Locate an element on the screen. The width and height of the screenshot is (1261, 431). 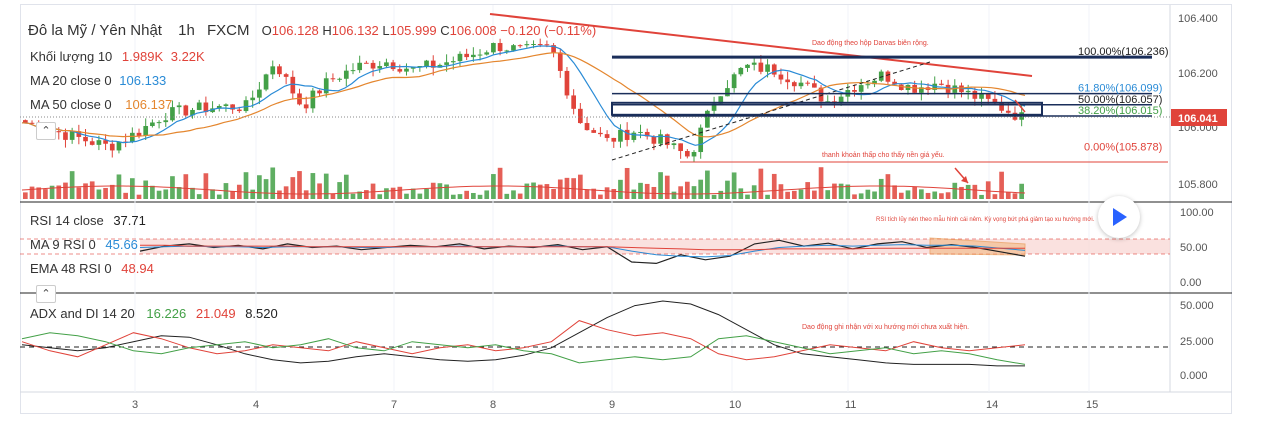
ema48-rsi-legend: EMA 48 RSI 0 48.94 is located at coordinates (92, 268).